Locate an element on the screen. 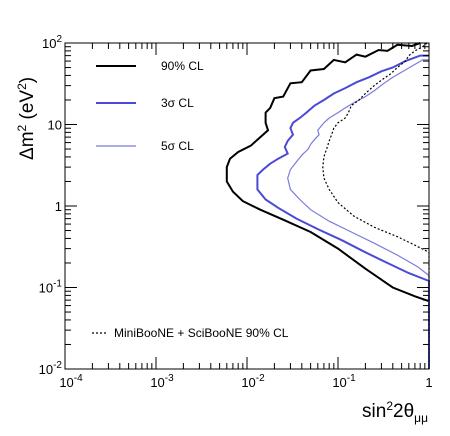 The width and height of the screenshot is (450, 436). legend-label-miniboone: MiniBooNE + SciBooNE 90% CL is located at coordinates (201, 333).